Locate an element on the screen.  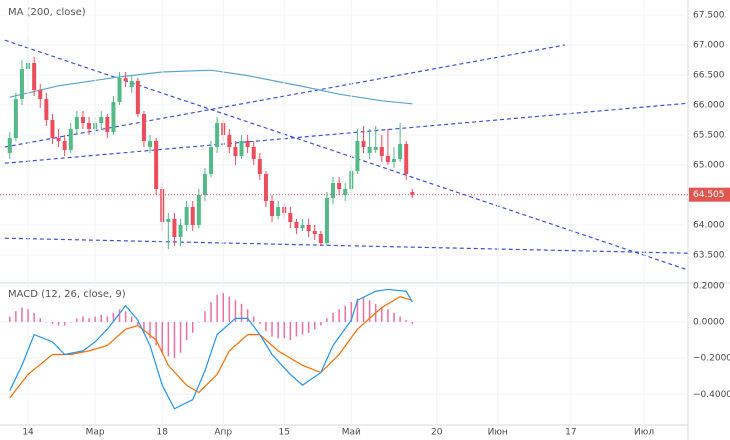
pane-title: MA (200, close) is located at coordinates (47, 12).